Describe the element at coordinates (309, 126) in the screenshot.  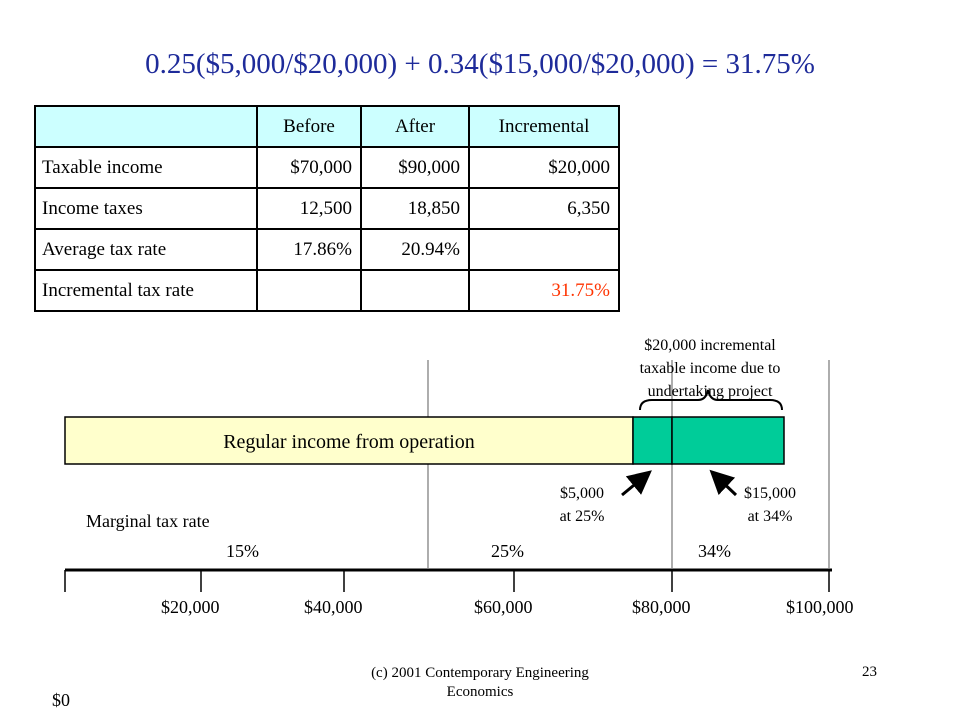
I see `header-cell-before: Before` at that location.